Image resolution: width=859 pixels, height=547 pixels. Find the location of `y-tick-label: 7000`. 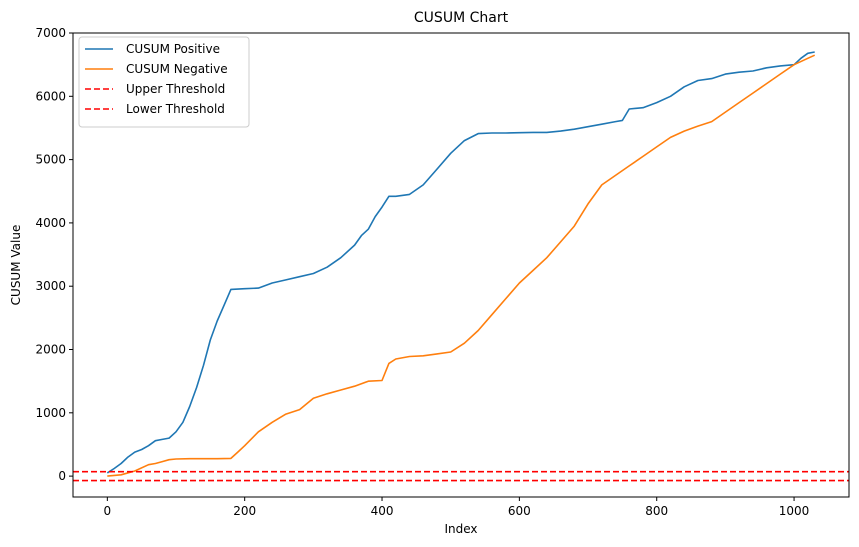

y-tick-label: 7000 is located at coordinates (50, 33).